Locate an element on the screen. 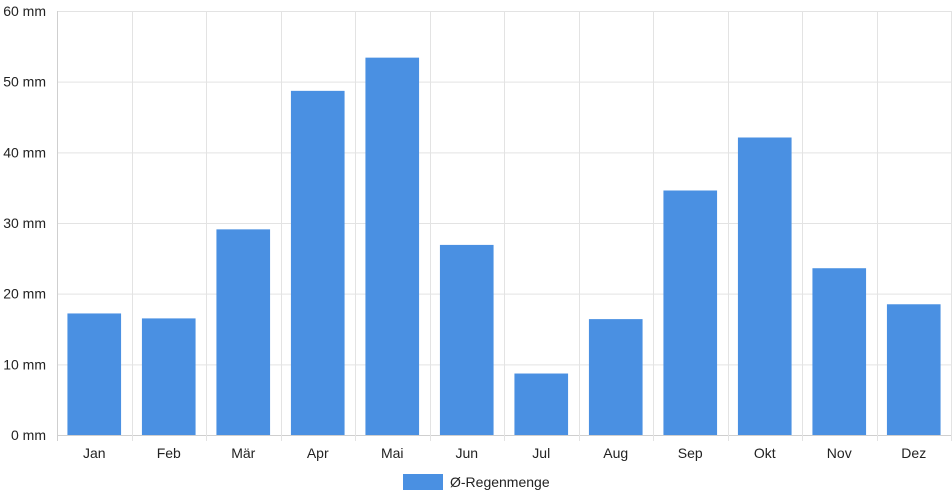 The image size is (952, 500). x-tick-label: Aug is located at coordinates (615, 453).